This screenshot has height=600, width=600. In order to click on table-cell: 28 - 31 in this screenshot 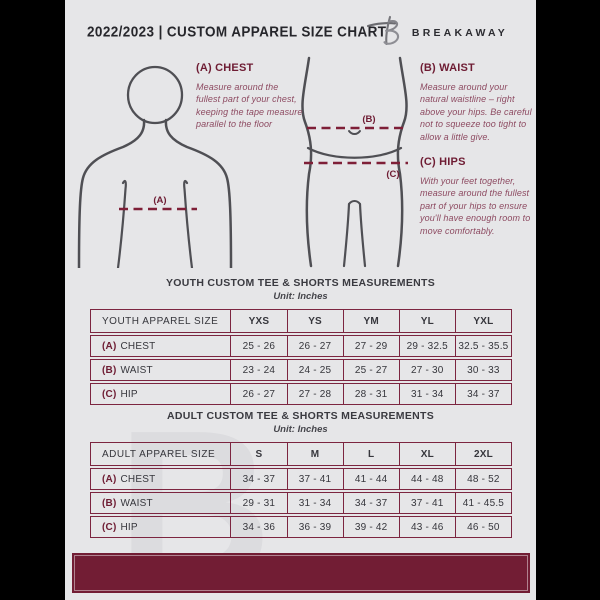, I will do `click(370, 394)`.